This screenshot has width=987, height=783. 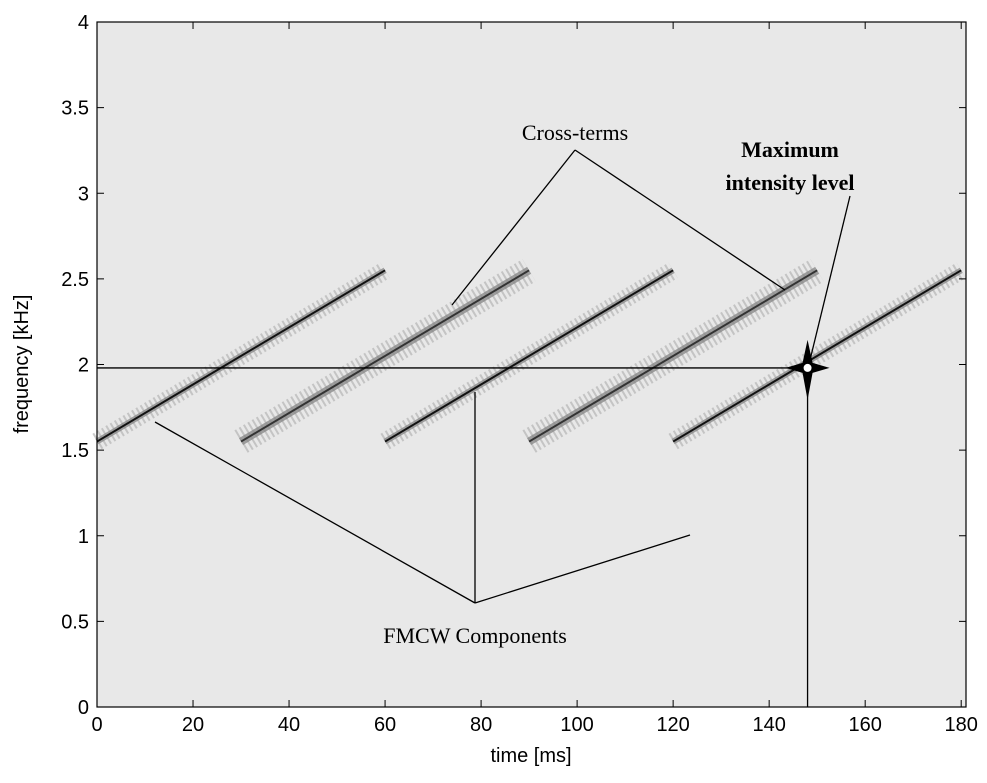 What do you see at coordinates (672, 725) in the screenshot?
I see `x-tick-label: 120` at bounding box center [672, 725].